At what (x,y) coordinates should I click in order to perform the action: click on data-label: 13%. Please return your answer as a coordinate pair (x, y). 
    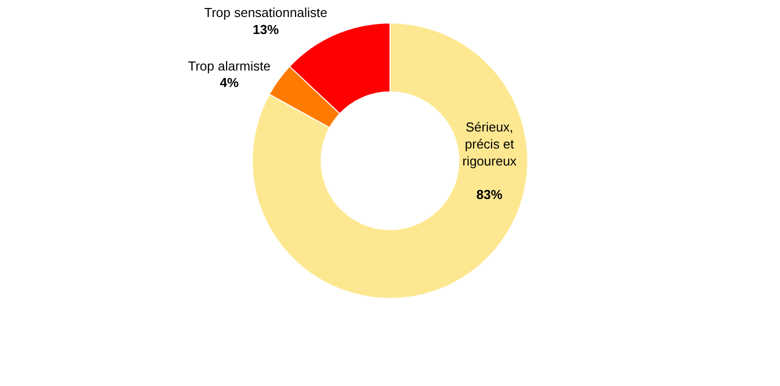
    Looking at the image, I should click on (266, 29).